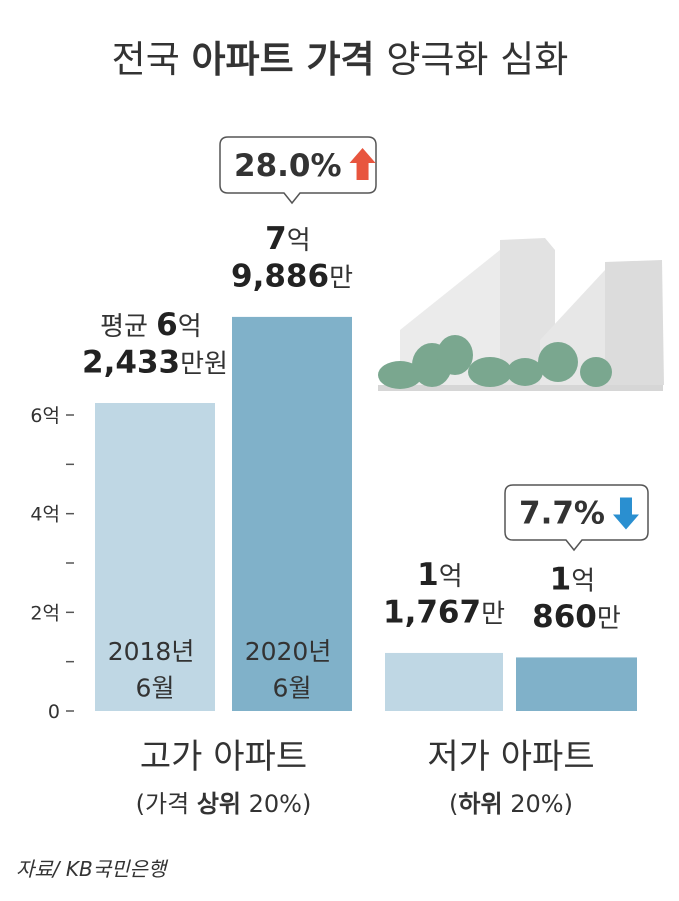 The width and height of the screenshot is (679, 901). I want to click on label-part: 860, so click(564, 617).